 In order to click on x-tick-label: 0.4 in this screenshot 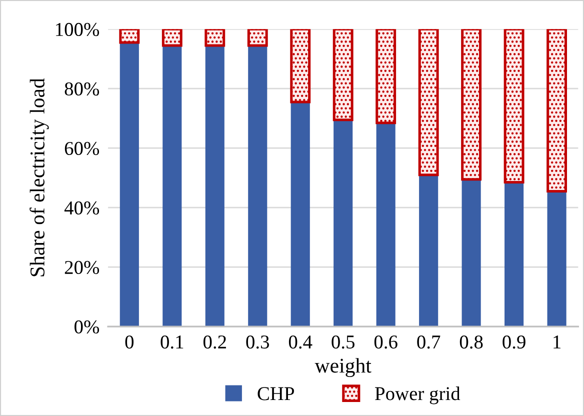, I will do `click(300, 342)`.